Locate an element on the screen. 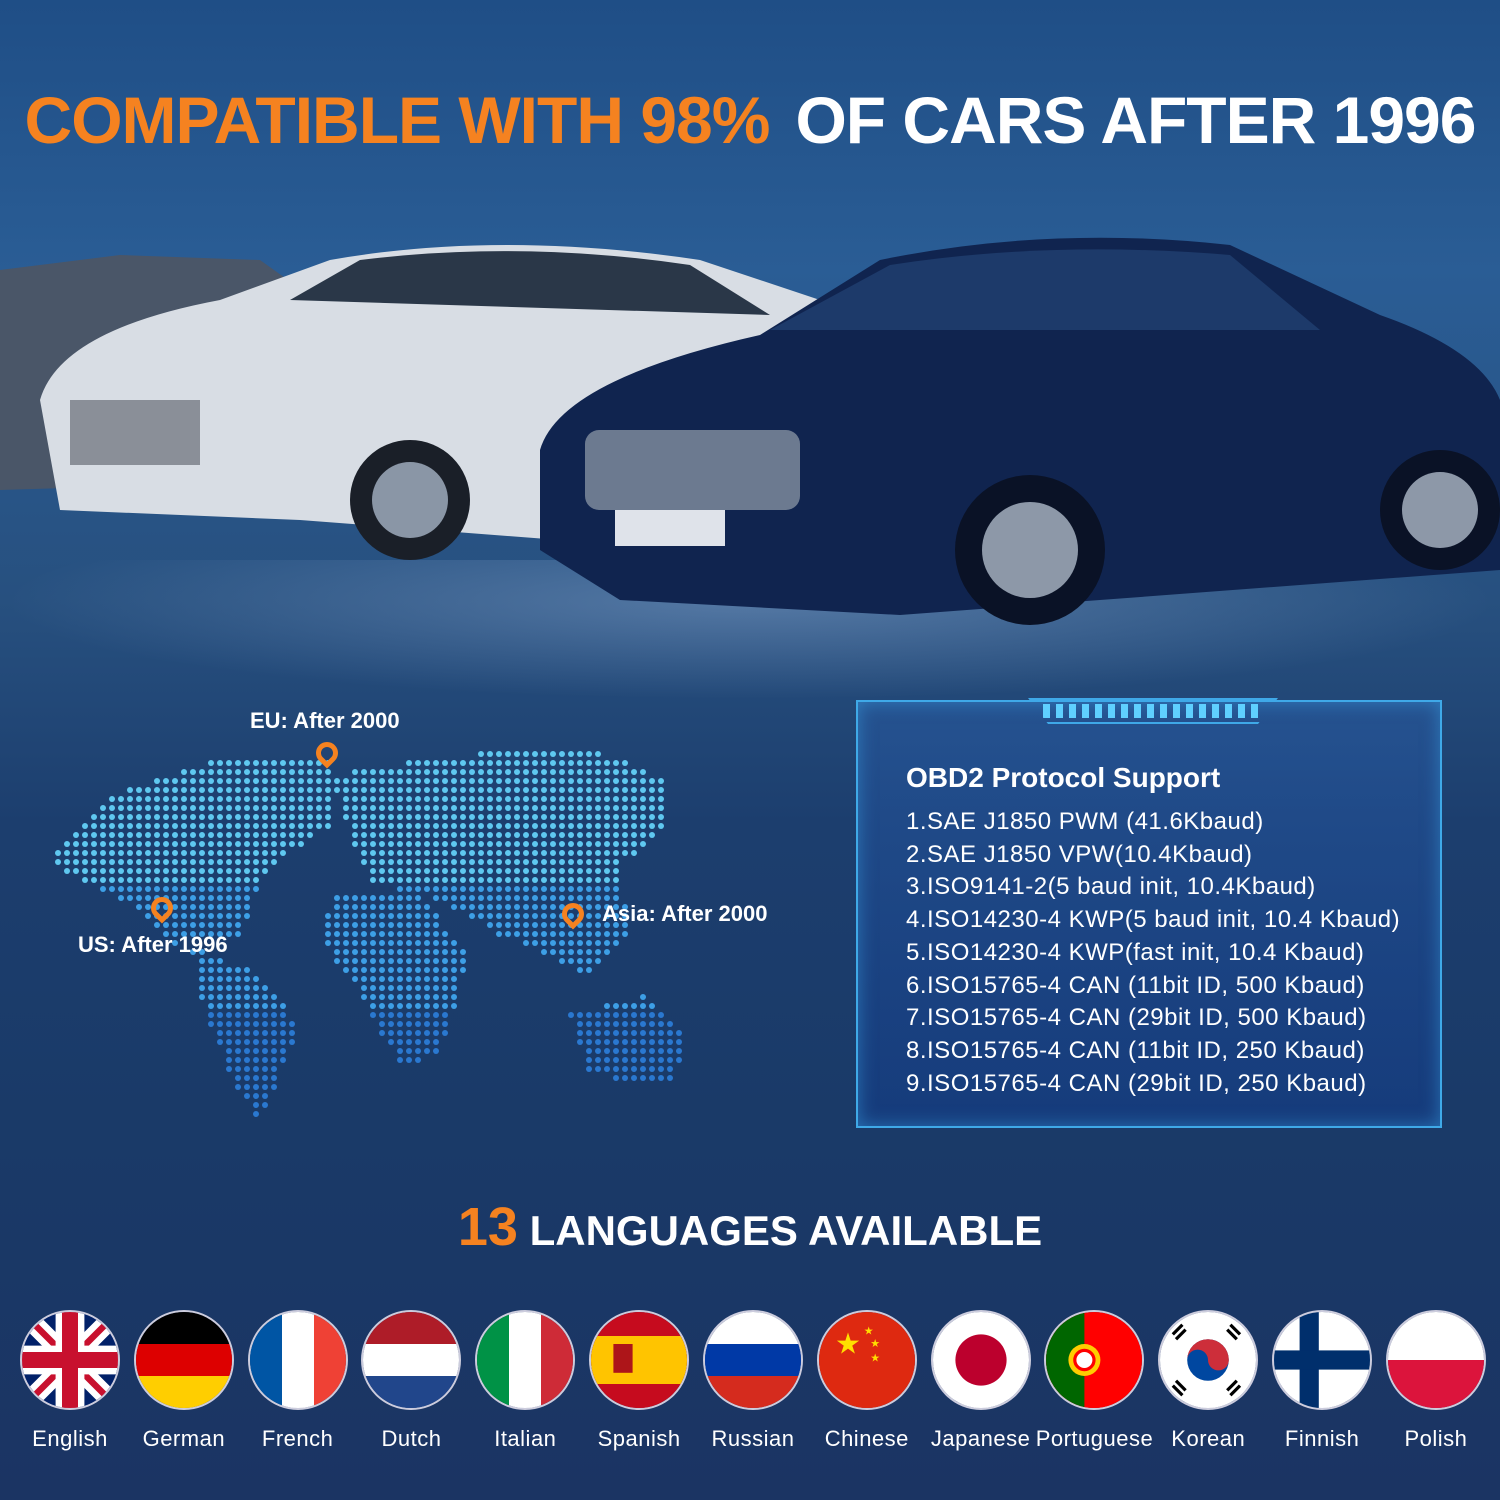  protocol-title: OBD2 Protocol Support is located at coordinates (1063, 777).